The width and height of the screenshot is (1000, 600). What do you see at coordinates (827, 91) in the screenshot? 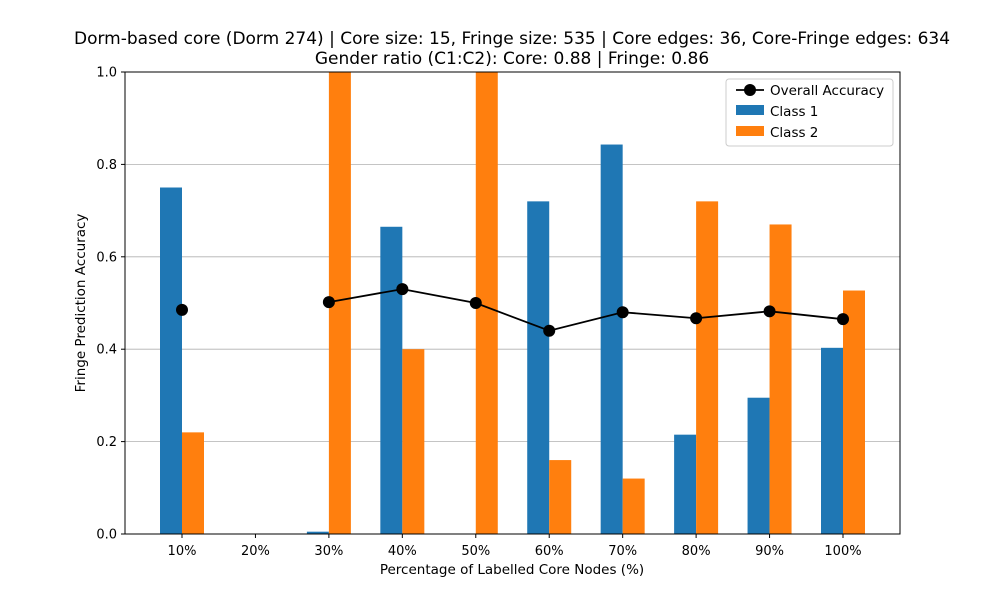
I see `legend-label-overall: Overall Accuracy` at bounding box center [827, 91].